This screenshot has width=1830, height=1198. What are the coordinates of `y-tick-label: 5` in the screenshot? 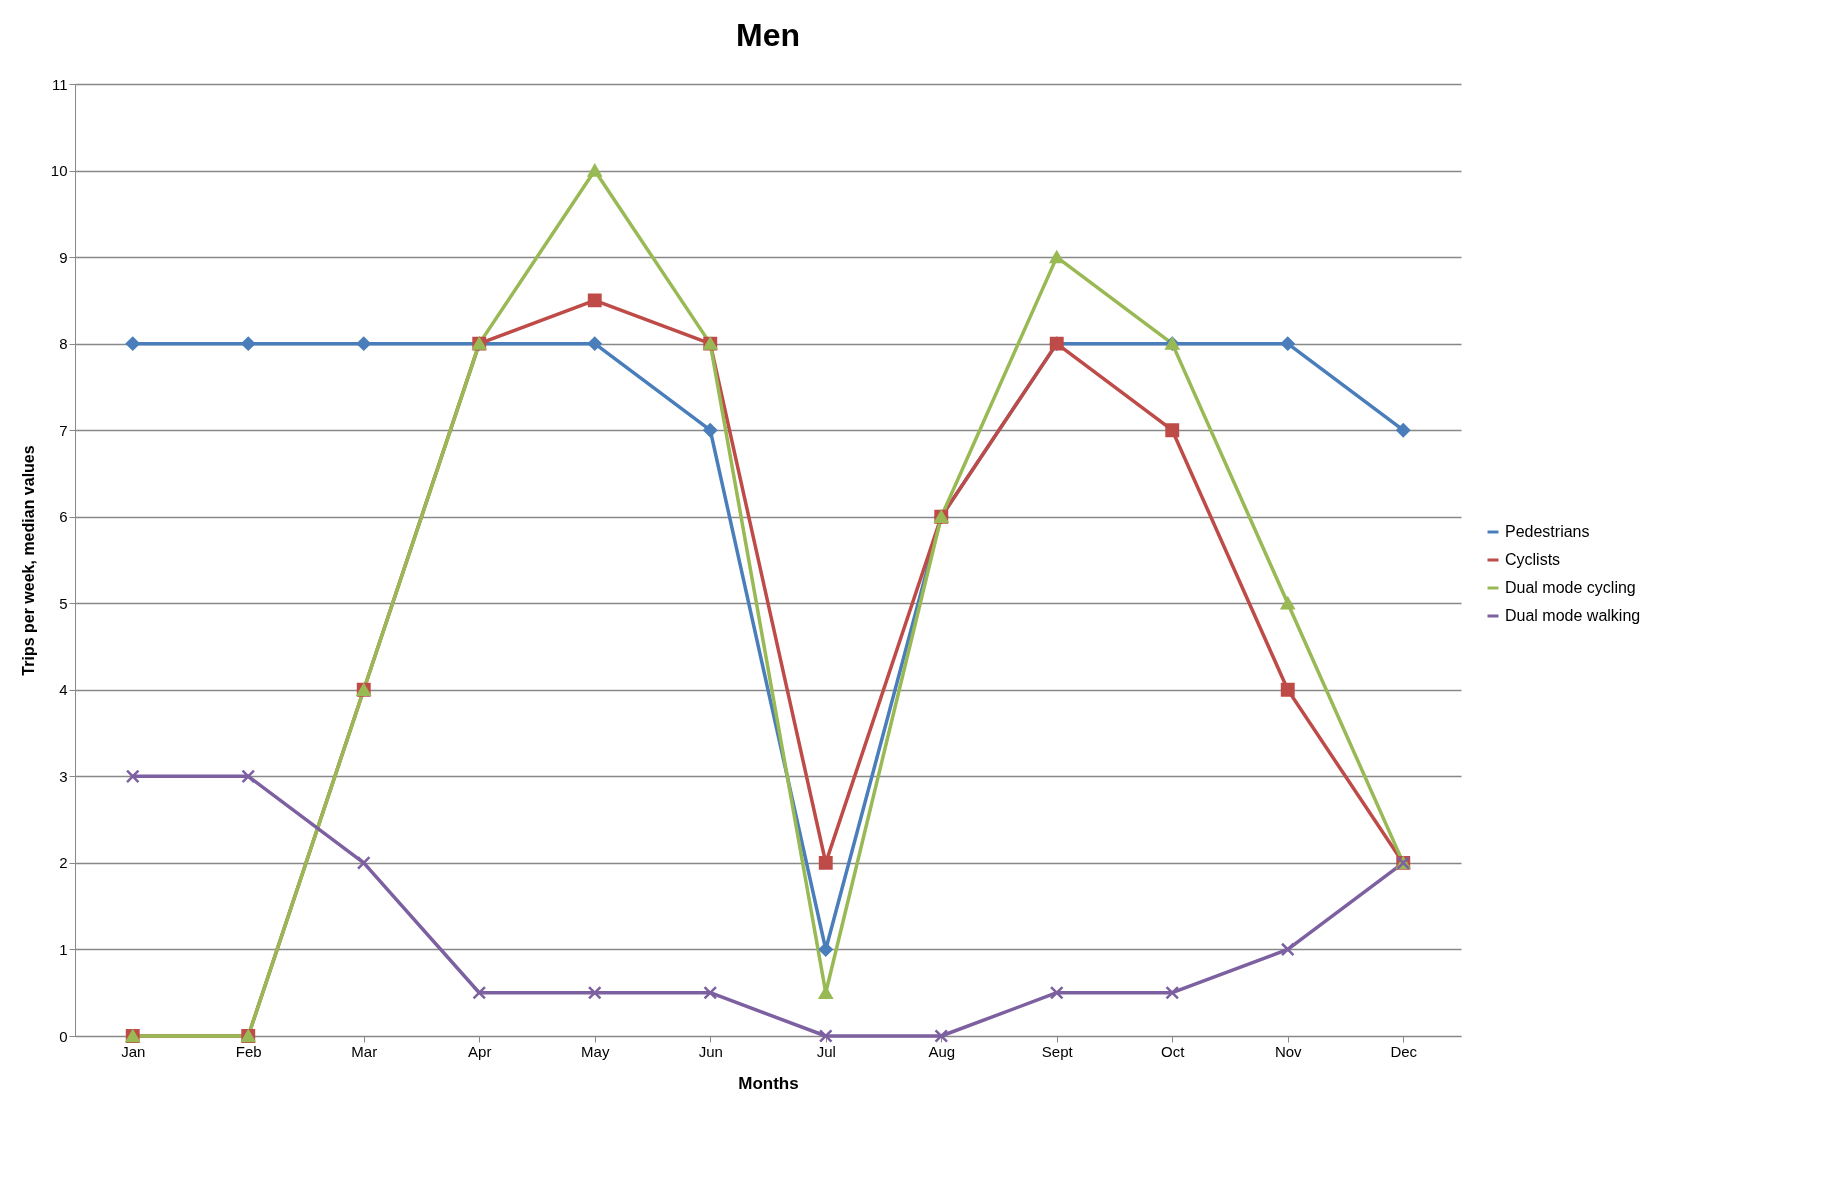 It's located at (63, 603).